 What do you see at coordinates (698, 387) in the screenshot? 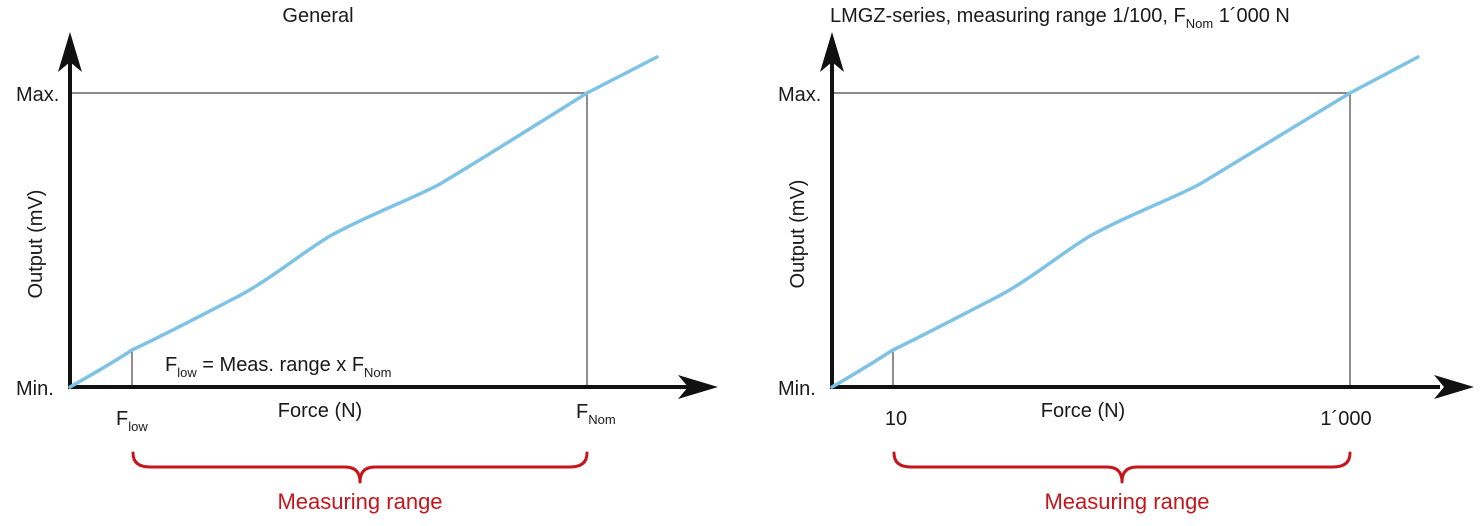
I see `left-x-arrowhead` at bounding box center [698, 387].